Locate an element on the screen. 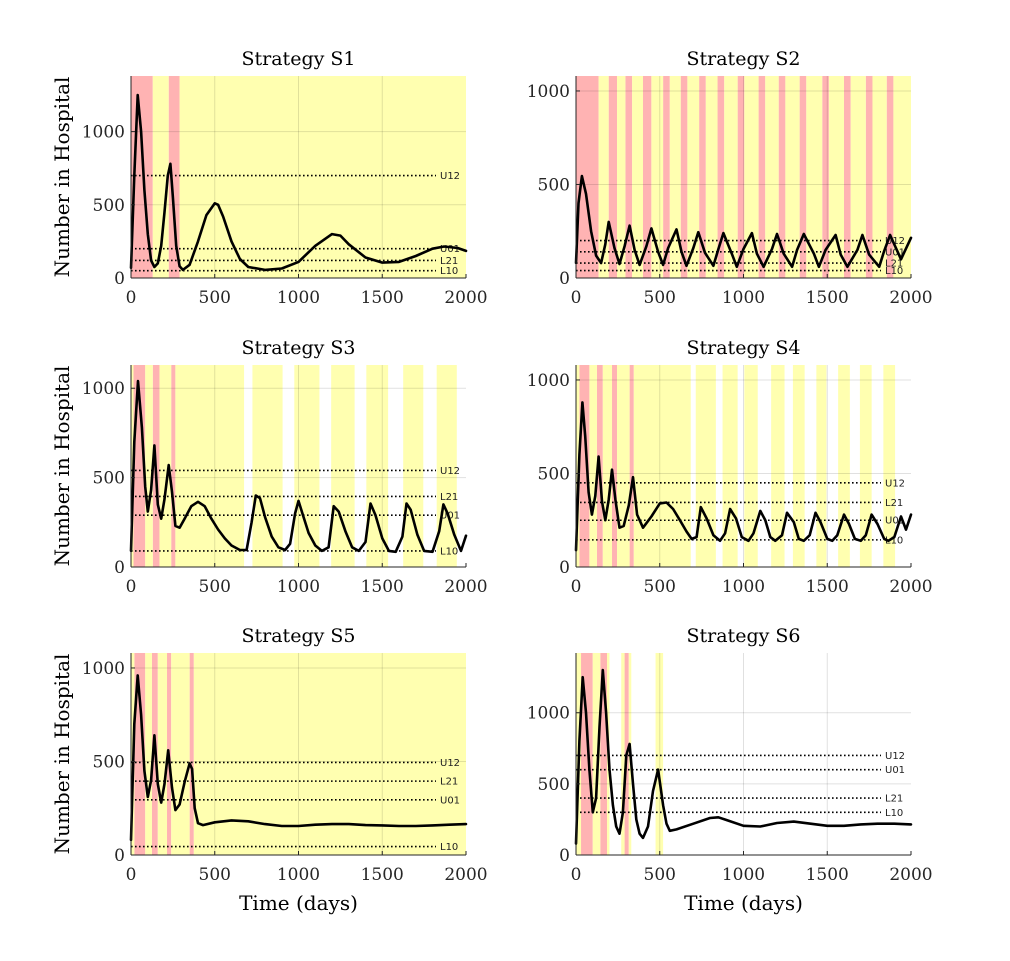 The image size is (1010, 961). chart-title: Strategy S4 is located at coordinates (744, 348).